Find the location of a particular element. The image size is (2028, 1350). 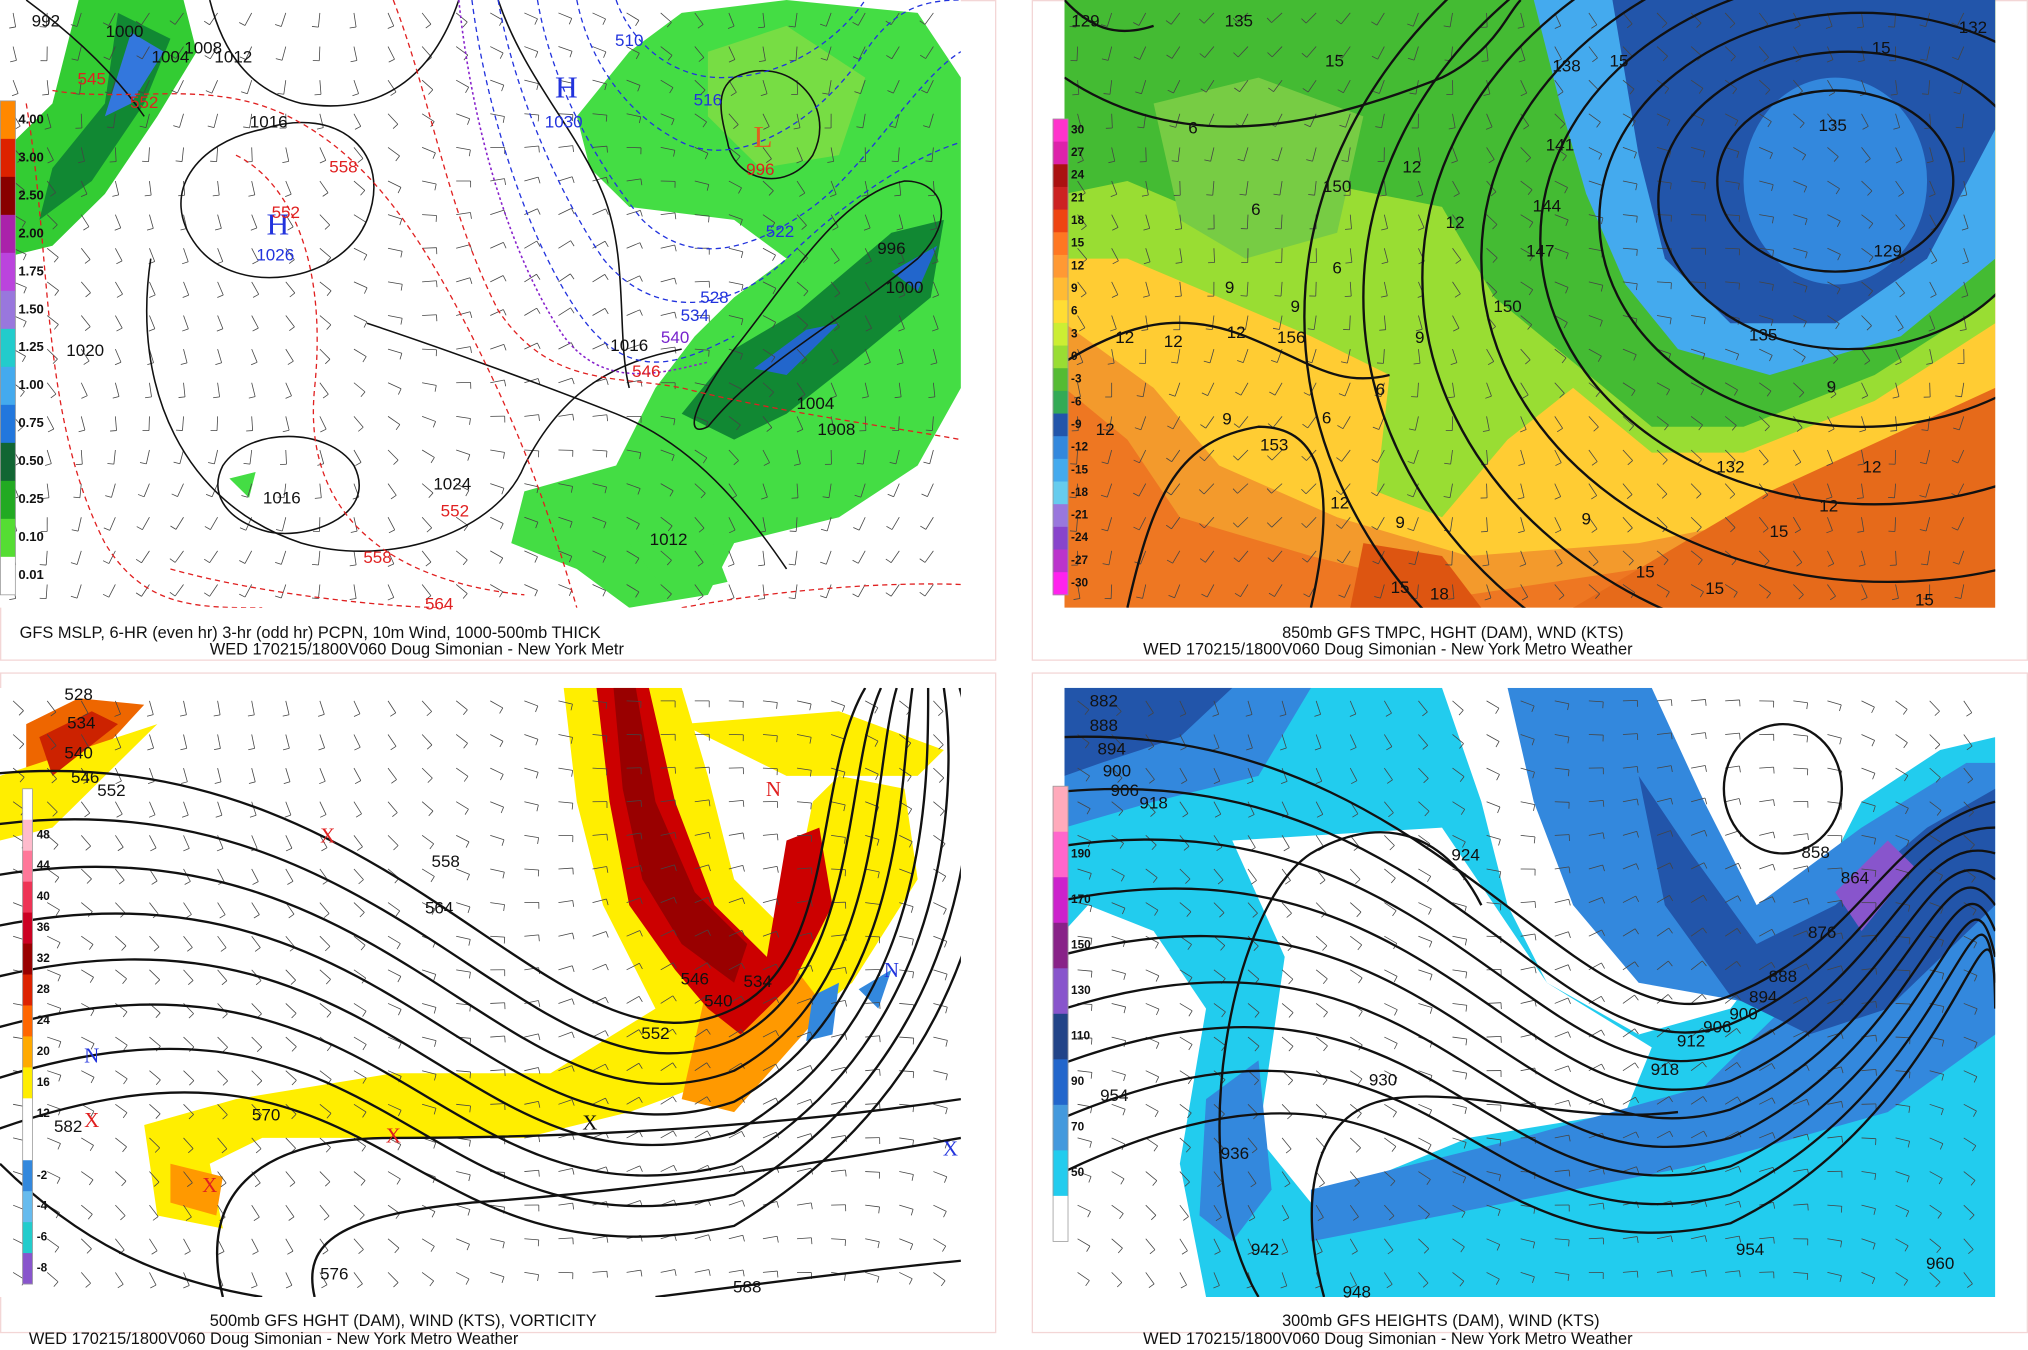

contour-label: 894 is located at coordinates (1111, 749).